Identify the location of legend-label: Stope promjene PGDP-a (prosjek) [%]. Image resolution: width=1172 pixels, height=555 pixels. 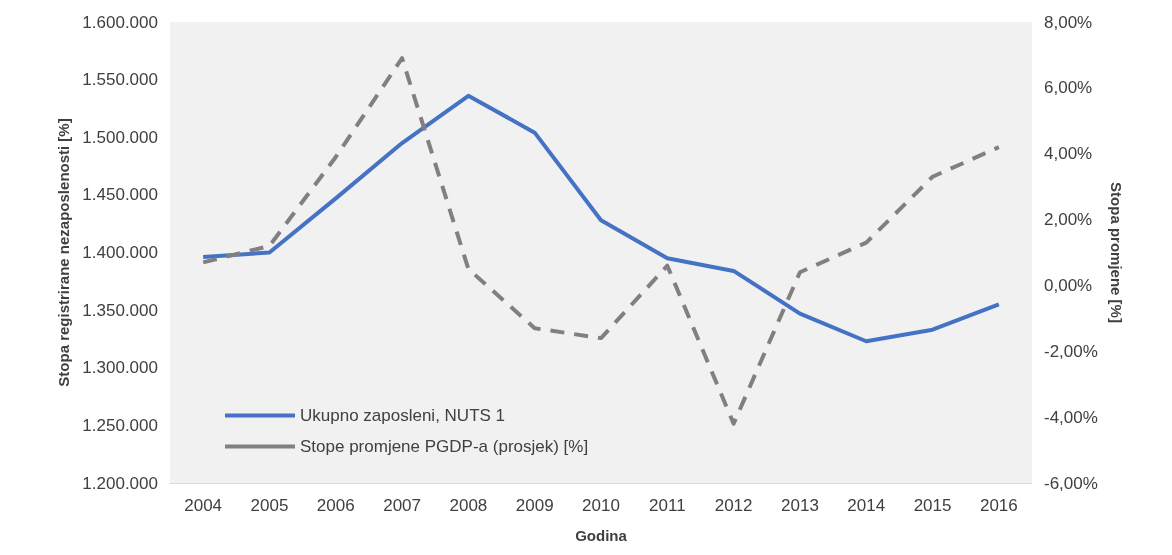
(444, 446).